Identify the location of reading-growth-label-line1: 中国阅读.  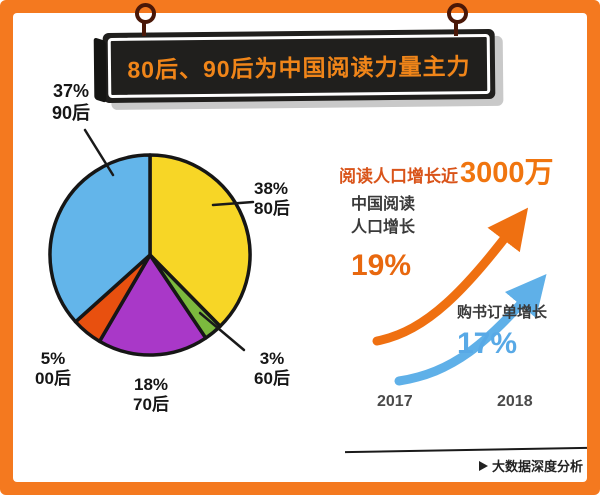
(383, 204).